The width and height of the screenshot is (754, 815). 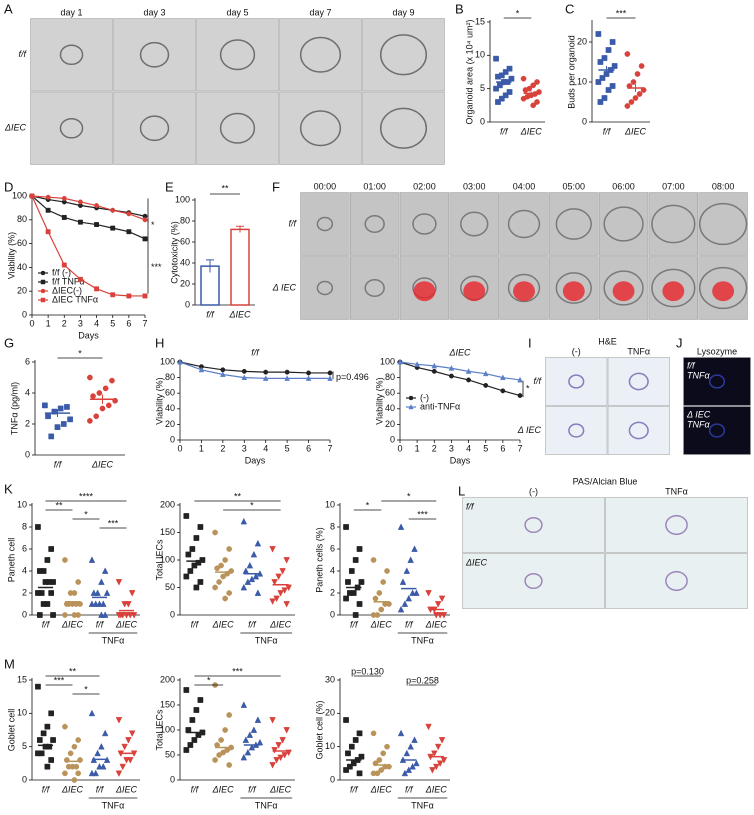 What do you see at coordinates (519, 448) in the screenshot?
I see `x-tick-label: 7` at bounding box center [519, 448].